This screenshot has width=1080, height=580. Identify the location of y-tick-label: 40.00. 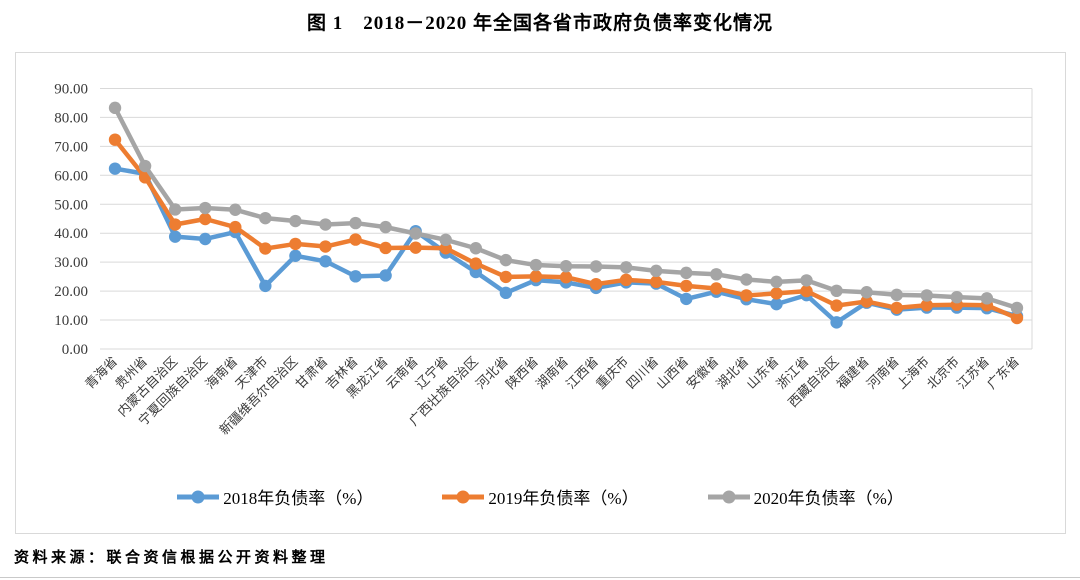
(71, 234).